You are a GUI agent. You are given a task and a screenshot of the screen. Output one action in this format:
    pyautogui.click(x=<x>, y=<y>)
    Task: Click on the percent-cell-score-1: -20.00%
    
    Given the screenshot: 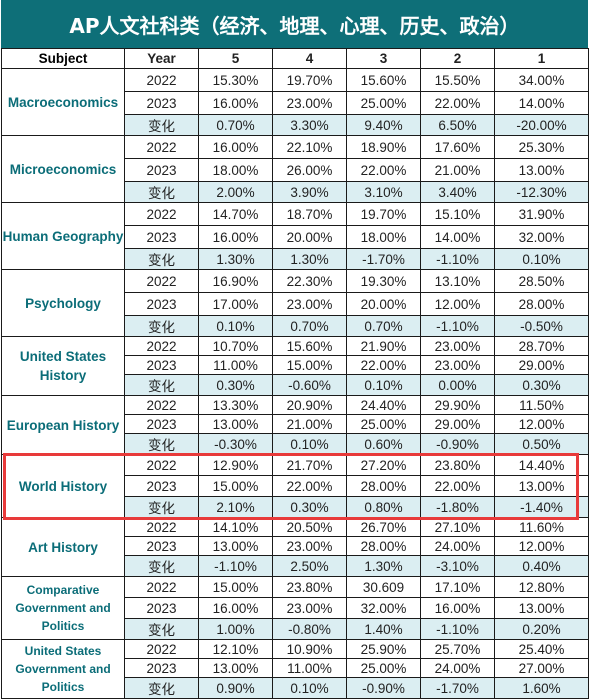 What is the action you would take?
    pyautogui.click(x=541, y=125)
    